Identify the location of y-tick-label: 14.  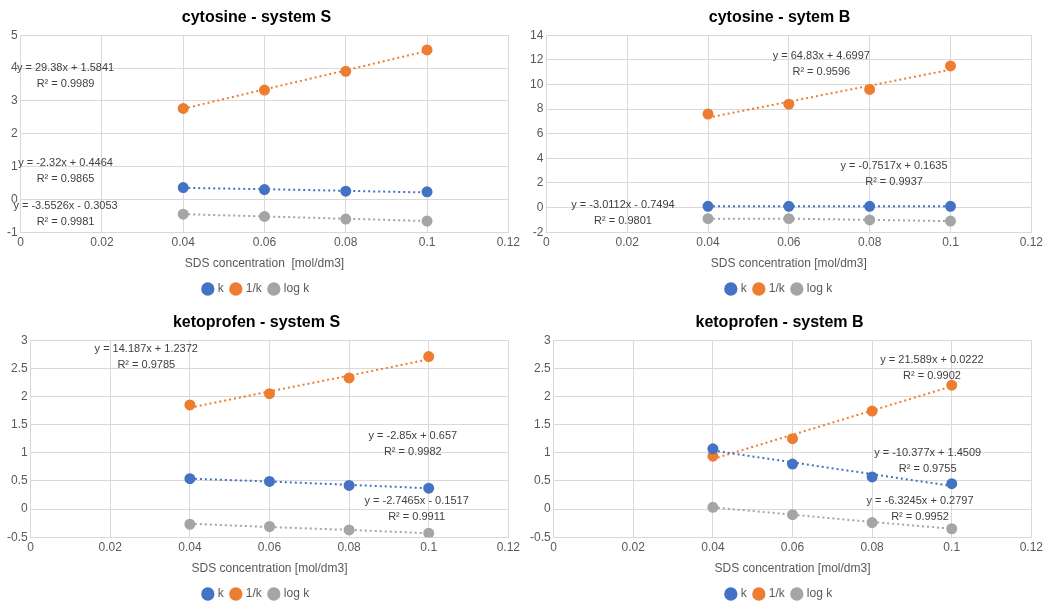
(536, 34).